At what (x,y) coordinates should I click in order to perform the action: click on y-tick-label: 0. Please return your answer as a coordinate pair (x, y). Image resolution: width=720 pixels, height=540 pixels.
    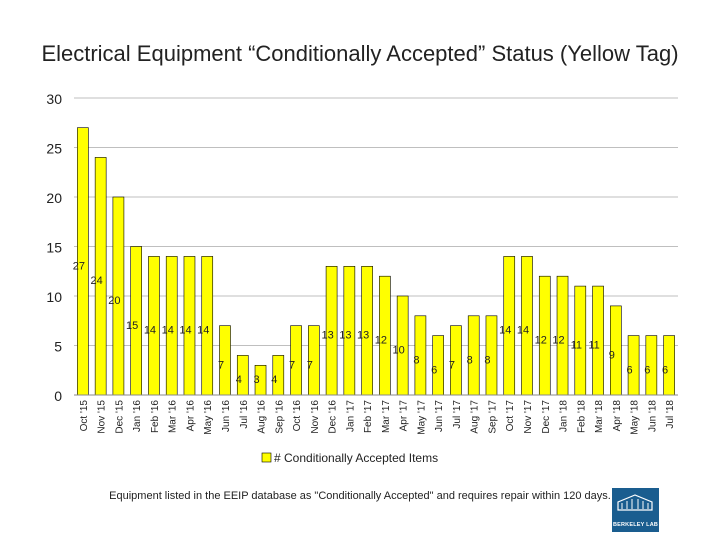
    Looking at the image, I should click on (58, 396).